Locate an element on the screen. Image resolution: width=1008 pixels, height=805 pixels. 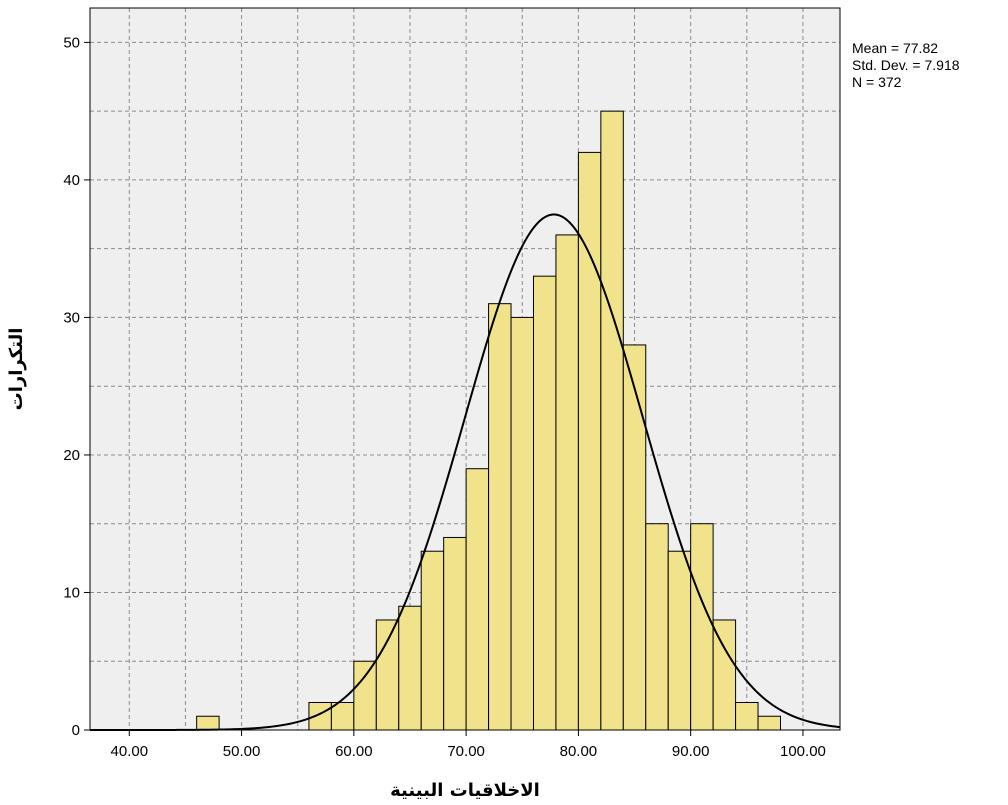
y-tick-label: 20 is located at coordinates (71, 455).